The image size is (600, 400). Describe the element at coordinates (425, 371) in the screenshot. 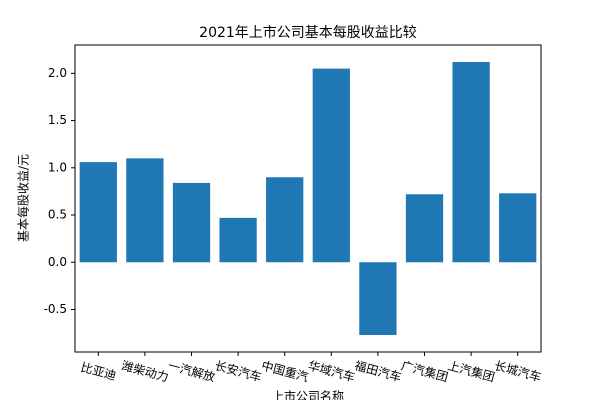

I see `x-tick-label: 广汽集团` at that location.